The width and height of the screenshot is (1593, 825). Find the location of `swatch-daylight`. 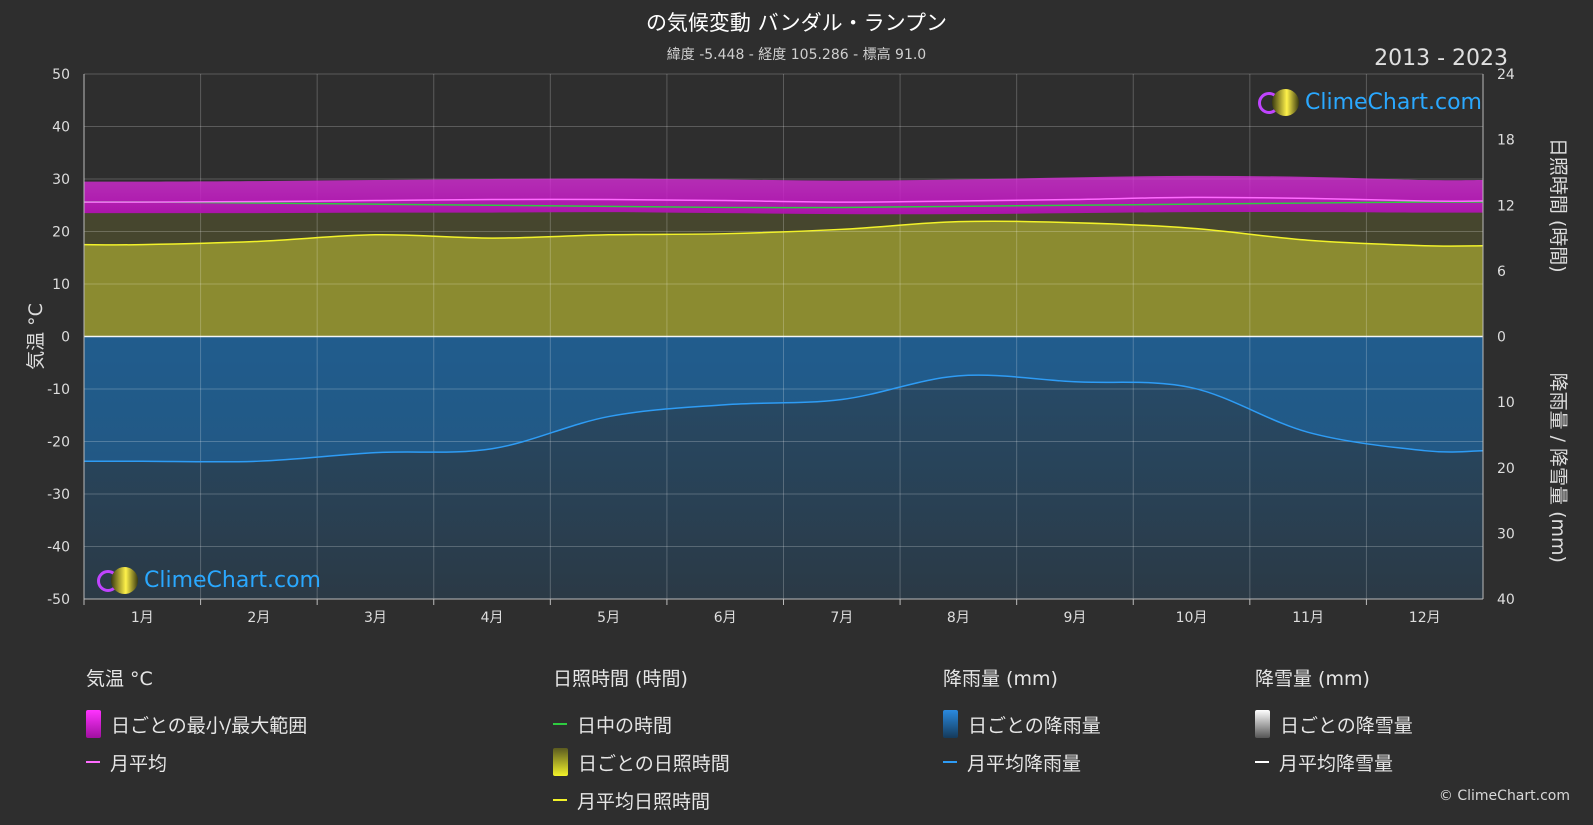

swatch-daylight is located at coordinates (560, 724).